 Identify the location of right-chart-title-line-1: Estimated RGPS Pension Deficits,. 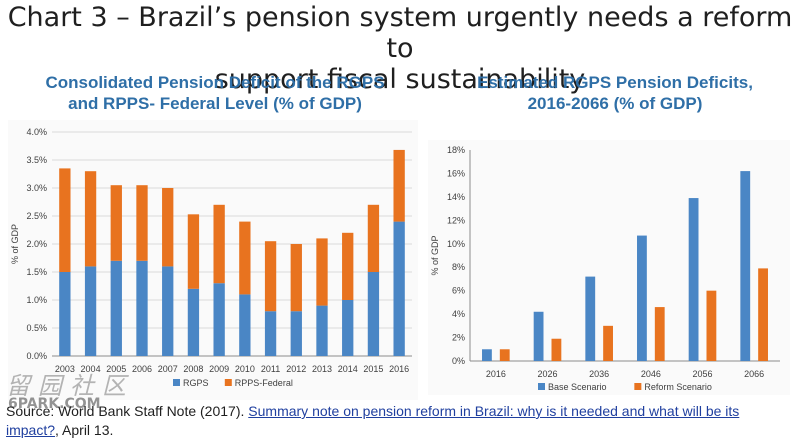
(615, 82).